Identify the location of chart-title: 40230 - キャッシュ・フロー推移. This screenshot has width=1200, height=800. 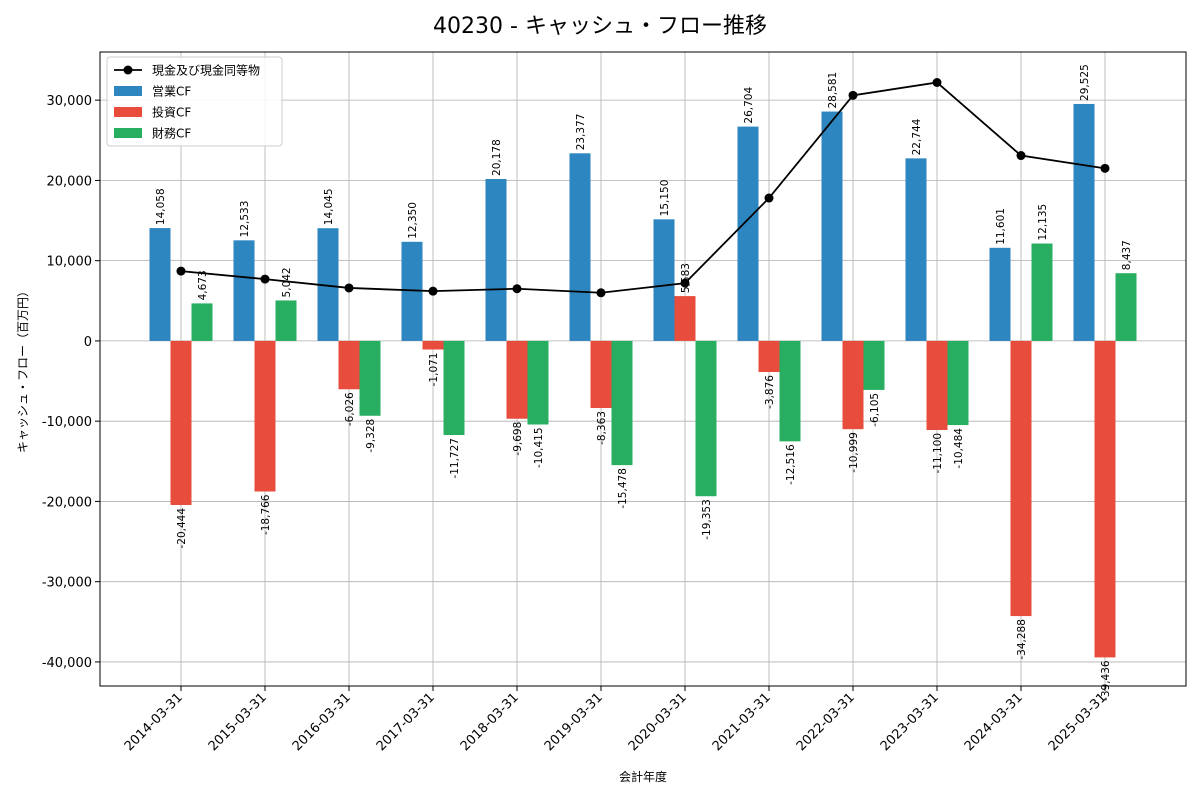
(600, 26).